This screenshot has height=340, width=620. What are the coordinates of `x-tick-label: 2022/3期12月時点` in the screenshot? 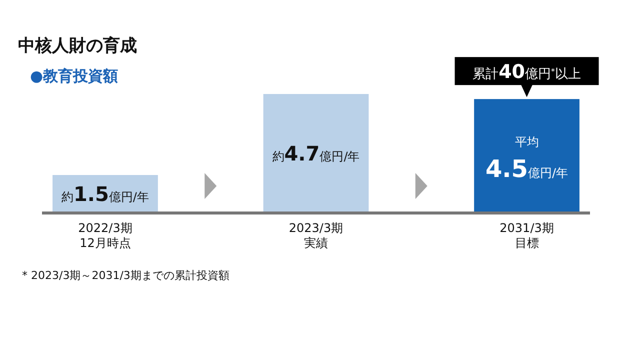 It's located at (105, 235).